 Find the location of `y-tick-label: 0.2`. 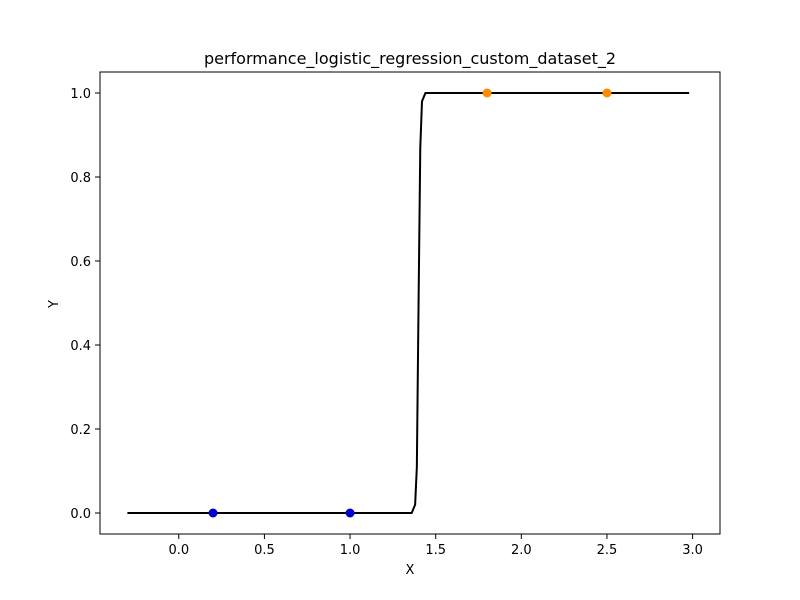

y-tick-label: 0.2 is located at coordinates (80, 430).